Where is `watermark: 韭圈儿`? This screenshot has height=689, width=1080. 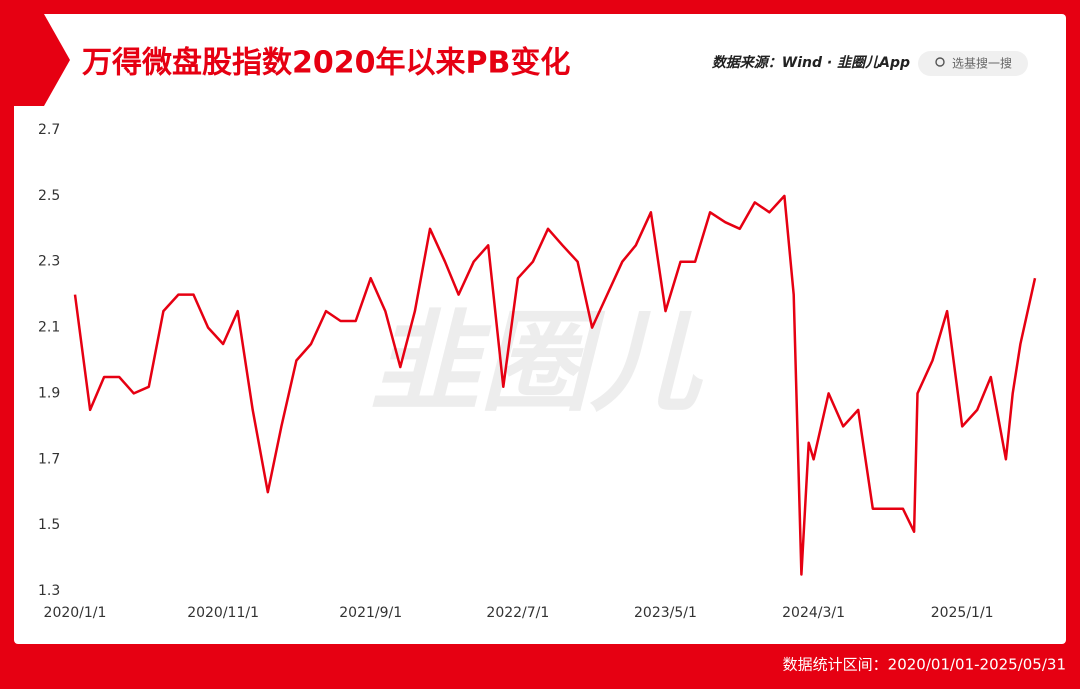 watermark: 韭圈儿 is located at coordinates (537, 362).